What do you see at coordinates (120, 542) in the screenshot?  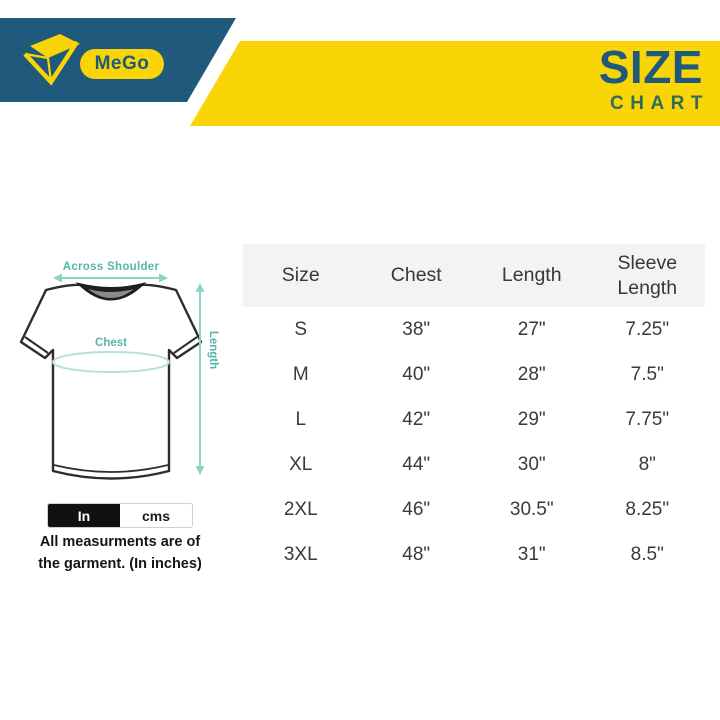 I see `caption-line-1: All measurments are of` at bounding box center [120, 542].